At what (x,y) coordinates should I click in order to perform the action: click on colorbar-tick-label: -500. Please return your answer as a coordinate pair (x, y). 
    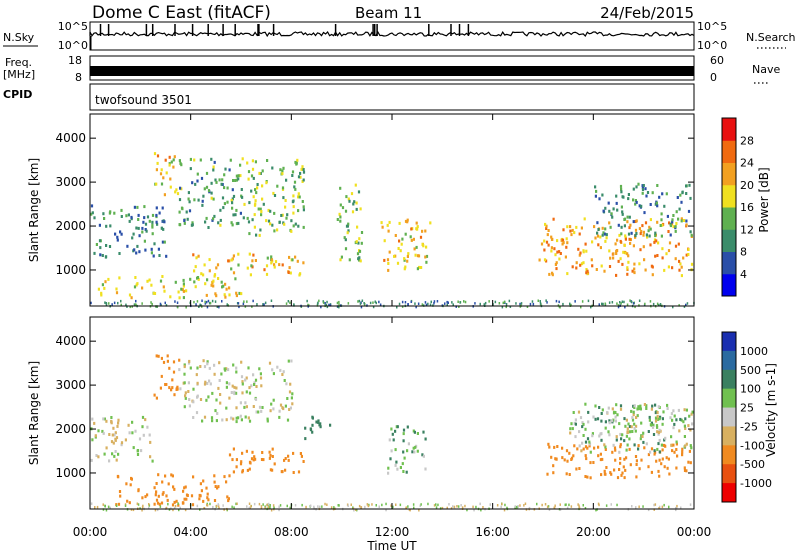
    Looking at the image, I should click on (752, 464).